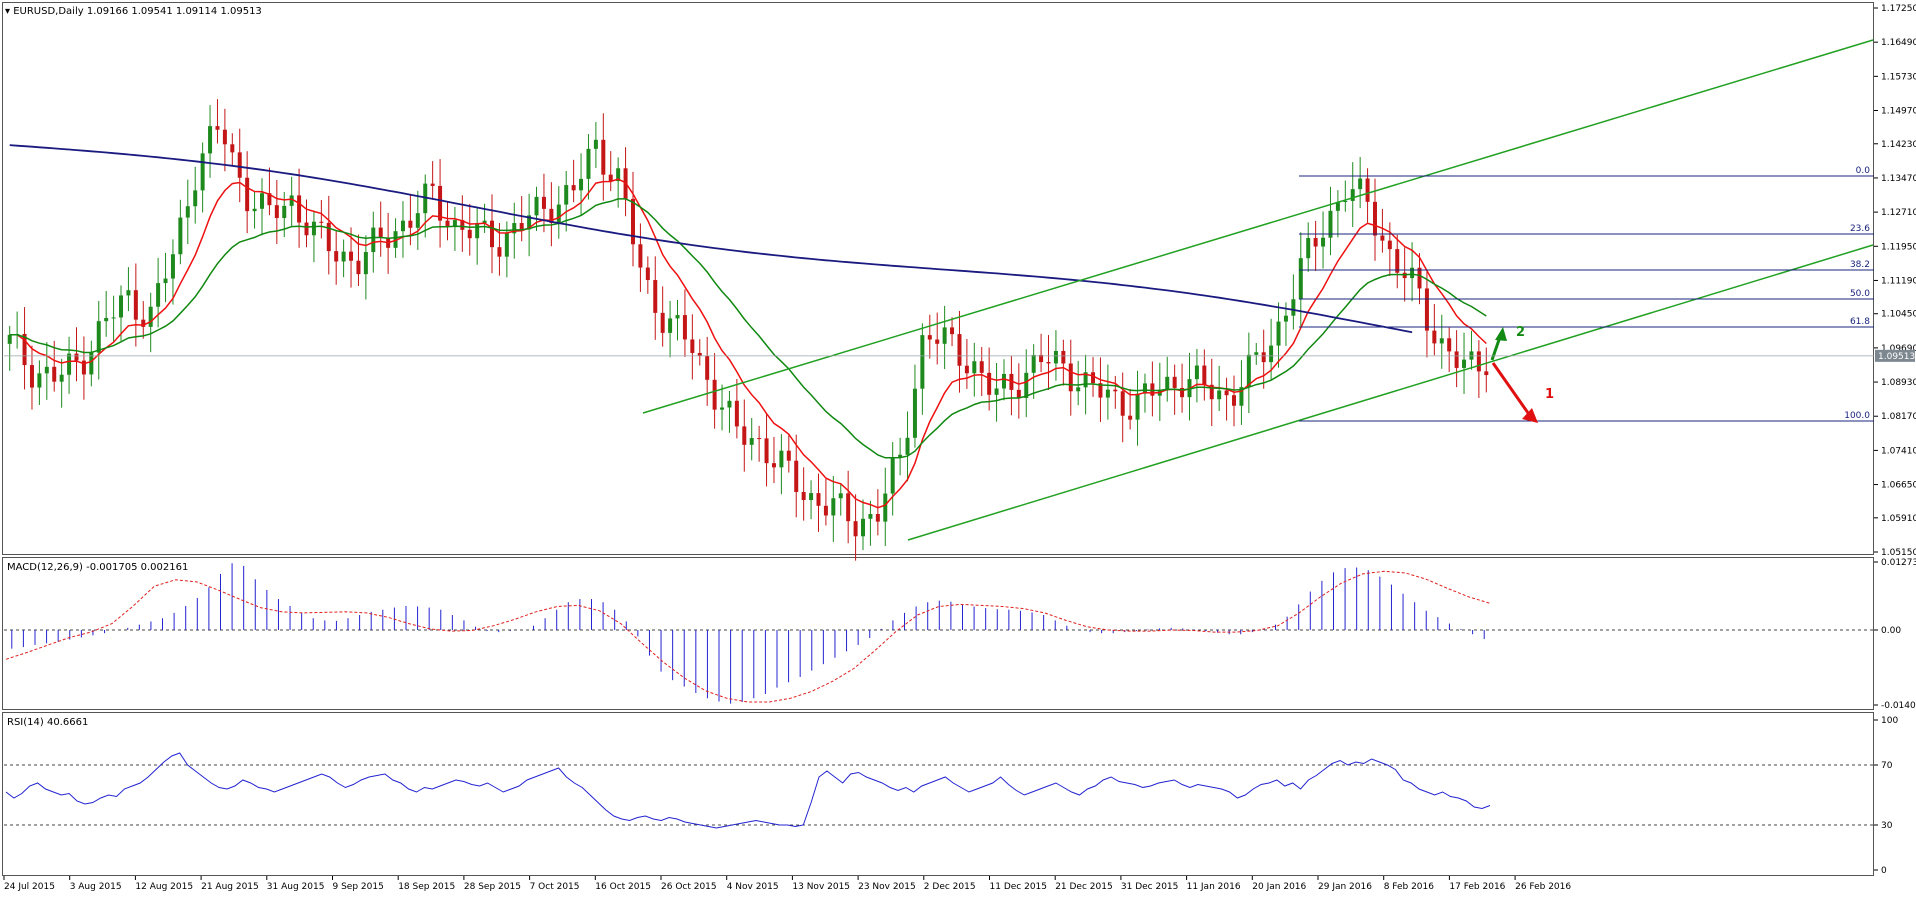 The height and width of the screenshot is (897, 1916). Describe the element at coordinates (555, 887) in the screenshot. I see `date-axis-label: 7 Oct 2015` at that location.